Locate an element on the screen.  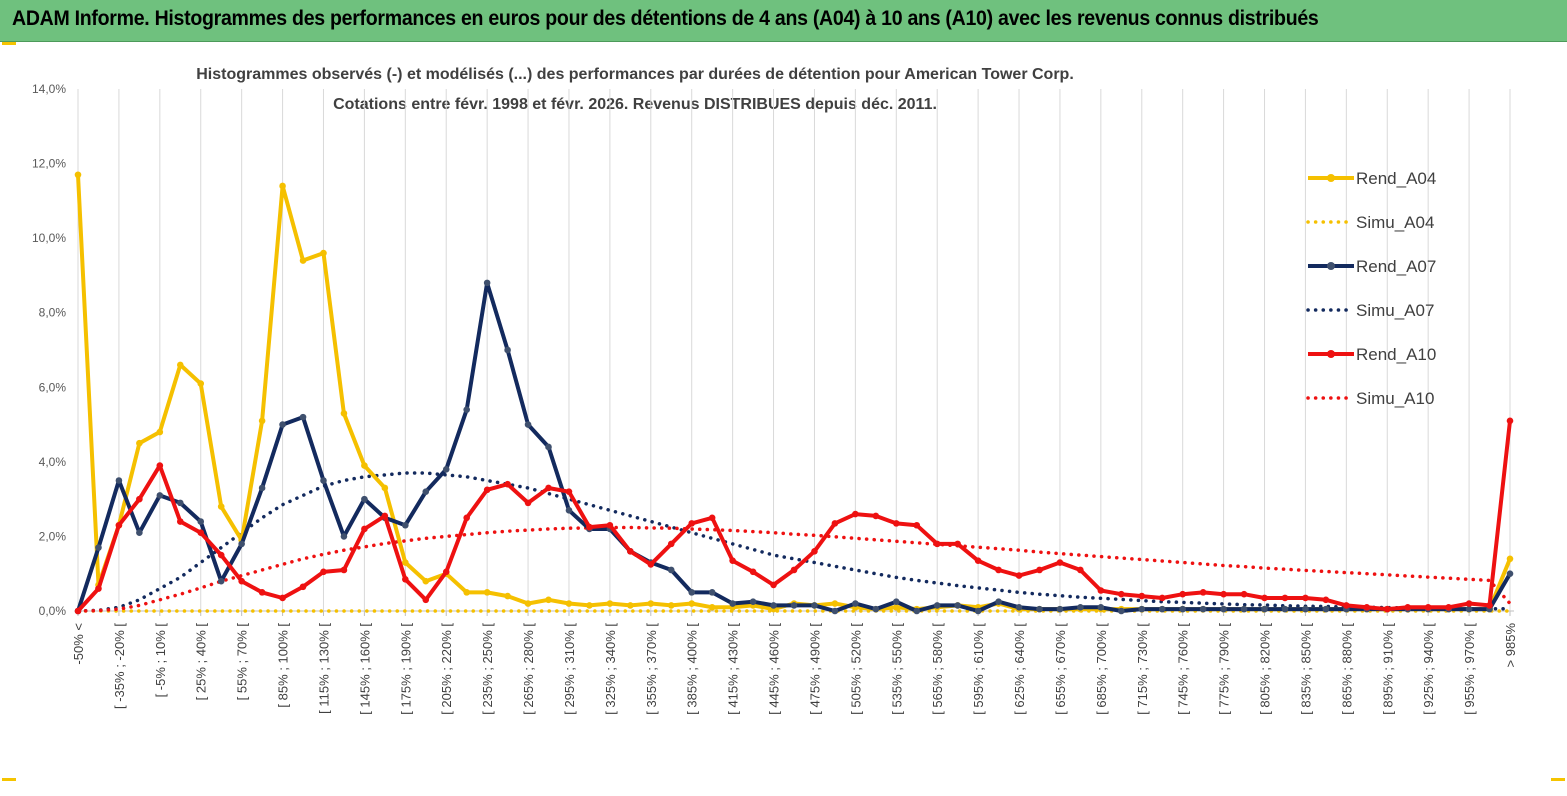
x-tick-label: [ 85% ; 100% [ is located at coordinates (283, 665).